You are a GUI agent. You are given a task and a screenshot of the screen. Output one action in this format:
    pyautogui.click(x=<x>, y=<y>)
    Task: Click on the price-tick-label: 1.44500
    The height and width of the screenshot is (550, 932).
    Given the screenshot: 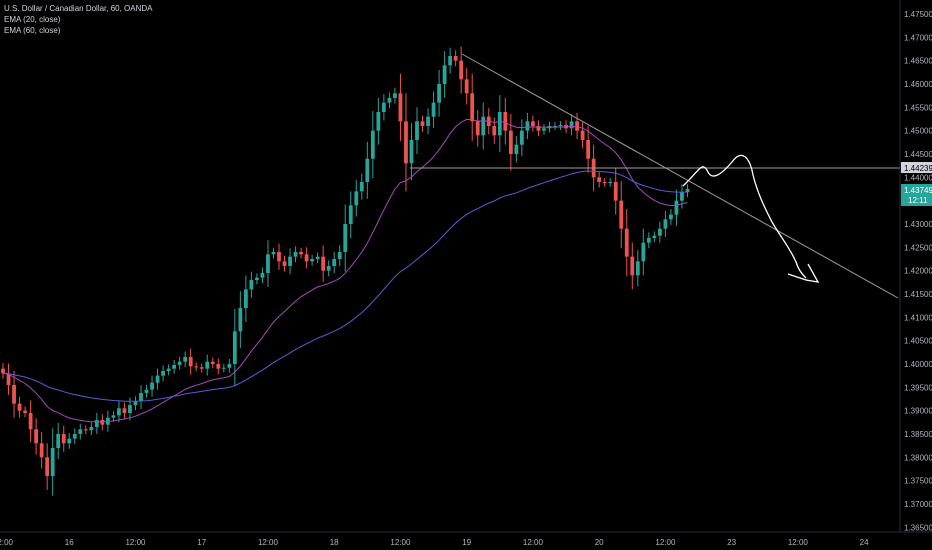 What is the action you would take?
    pyautogui.click(x=918, y=154)
    